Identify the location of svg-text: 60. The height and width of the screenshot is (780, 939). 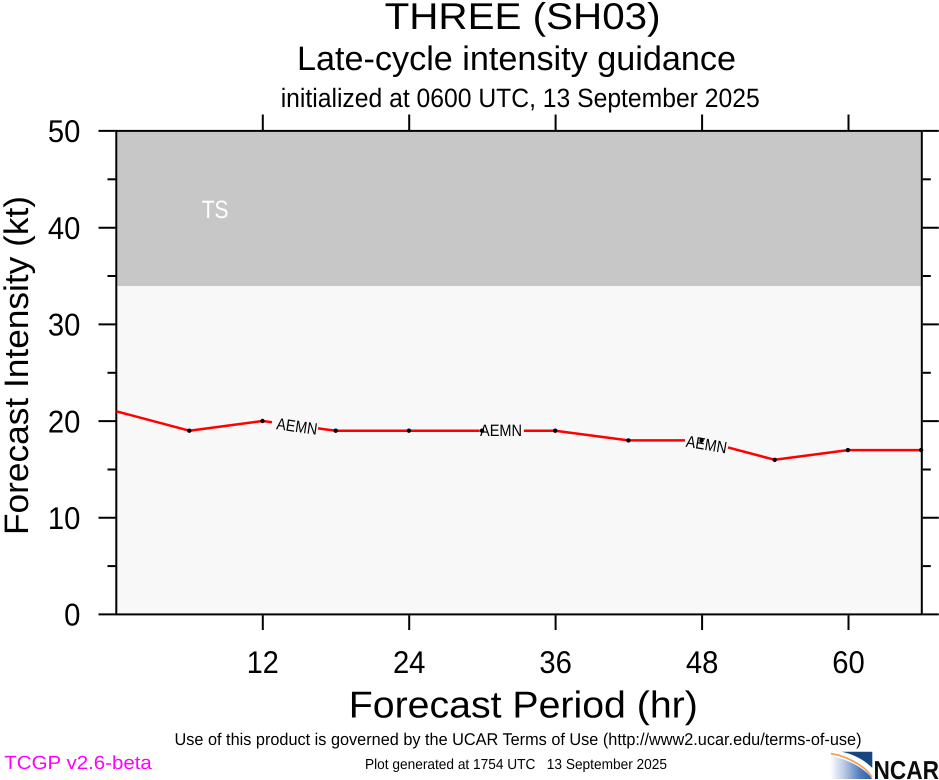
(848, 662).